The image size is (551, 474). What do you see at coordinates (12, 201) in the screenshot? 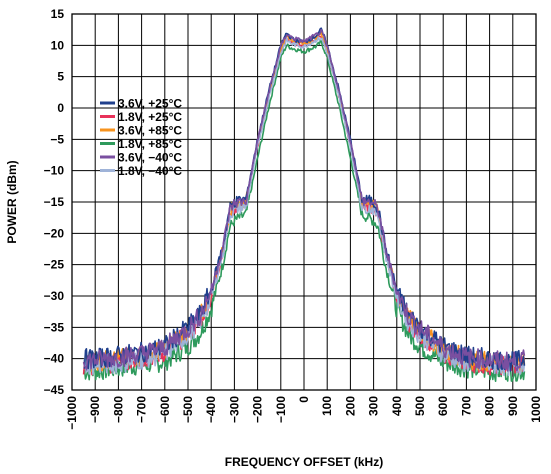
I see `y-axis-title: POWER (dBm)` at bounding box center [12, 201].